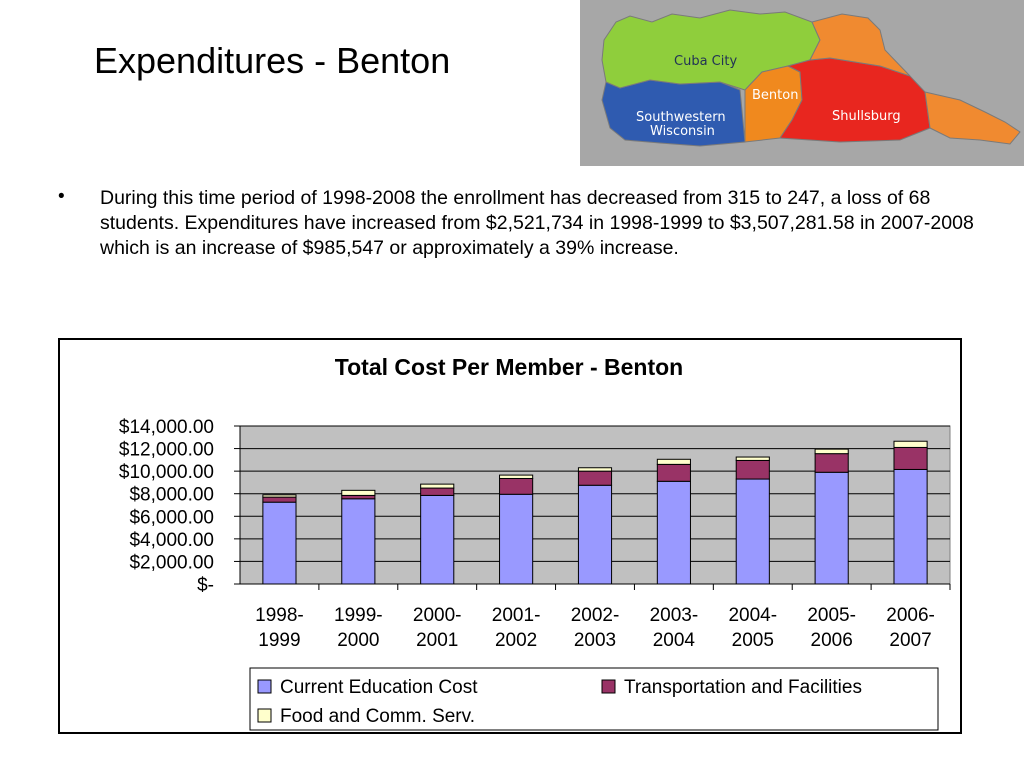 The height and width of the screenshot is (768, 1024). What do you see at coordinates (377, 716) in the screenshot?
I see `legend-label: Food and Comm. Serv.` at bounding box center [377, 716].